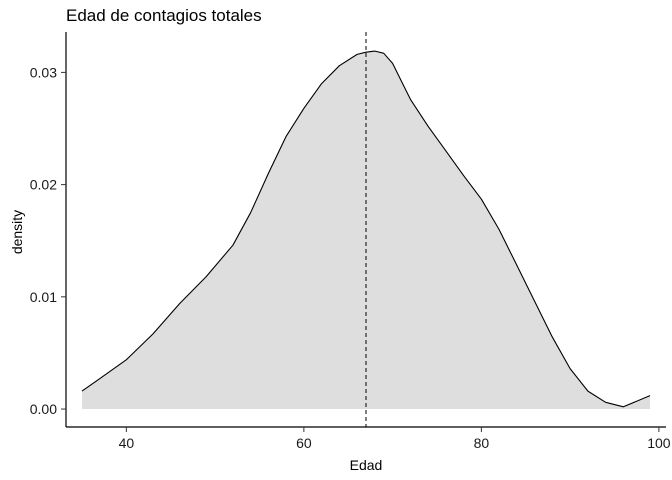  What do you see at coordinates (43, 185) in the screenshot?
I see `y-tick-label: 0.02` at bounding box center [43, 185].